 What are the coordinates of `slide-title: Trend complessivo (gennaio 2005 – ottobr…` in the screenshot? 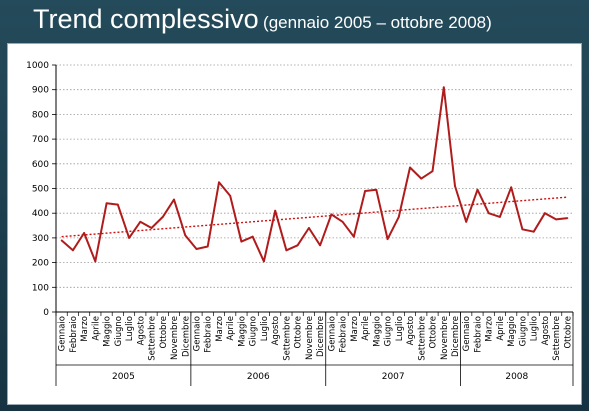 It's located at (262, 19).